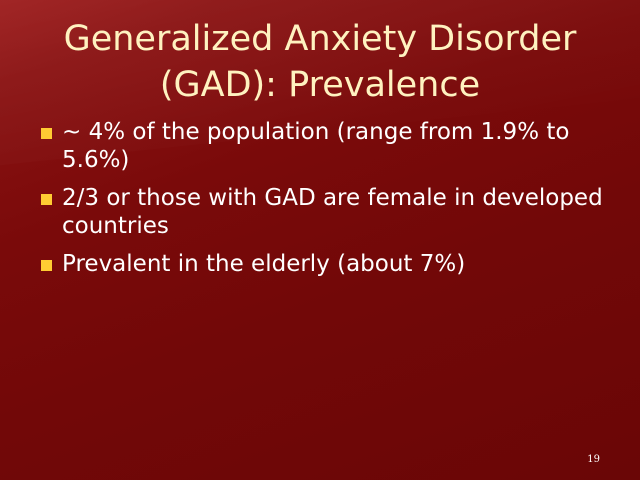 This screenshot has height=480, width=640. What do you see at coordinates (593, 459) in the screenshot?
I see `slide-number: 19` at bounding box center [593, 459].